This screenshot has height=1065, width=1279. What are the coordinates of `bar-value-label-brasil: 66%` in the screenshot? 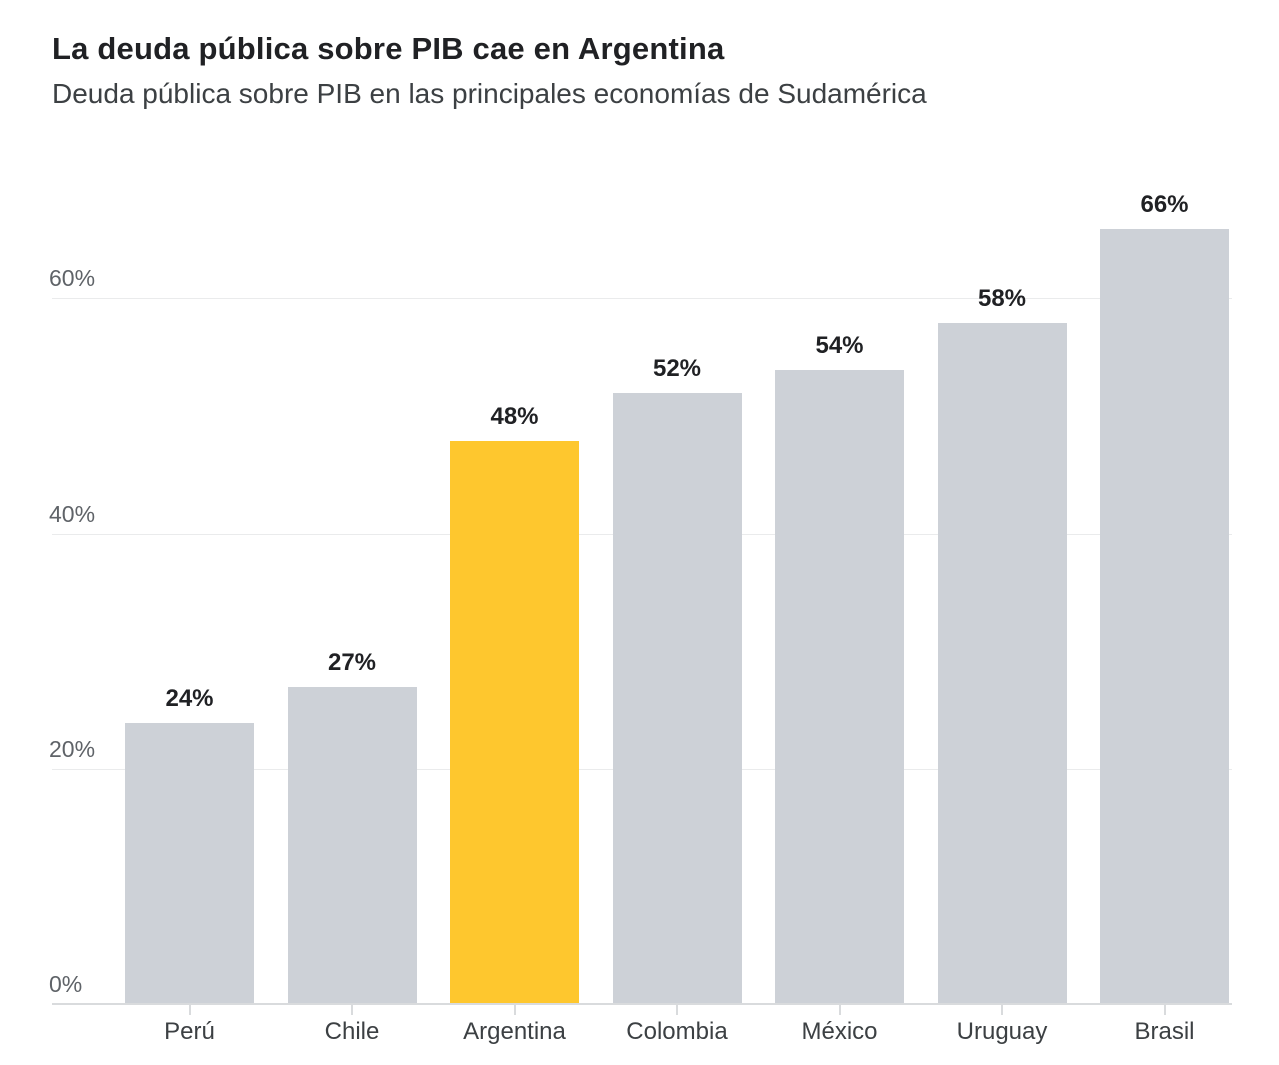 It's located at (1164, 204).